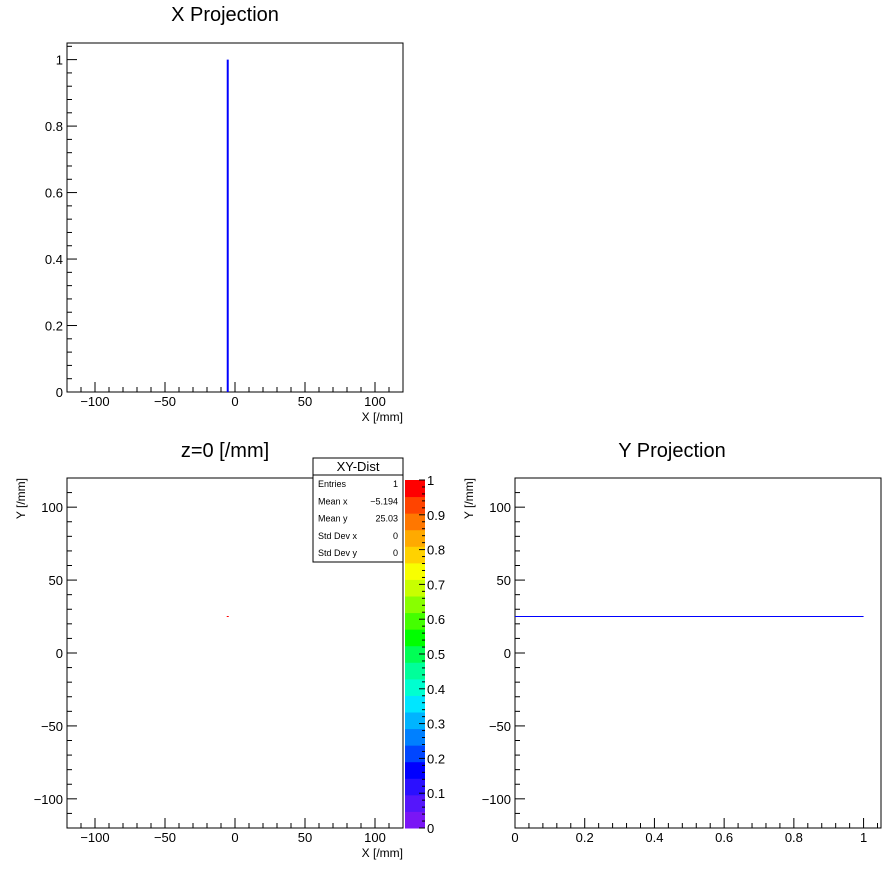 Image resolution: width=896 pixels, height=872 pixels. I want to click on colorbar: 0 0.1 0.2 0.3 0.4 0.5 0.6 0.7 0.8 0.9 1, so click(425, 654).